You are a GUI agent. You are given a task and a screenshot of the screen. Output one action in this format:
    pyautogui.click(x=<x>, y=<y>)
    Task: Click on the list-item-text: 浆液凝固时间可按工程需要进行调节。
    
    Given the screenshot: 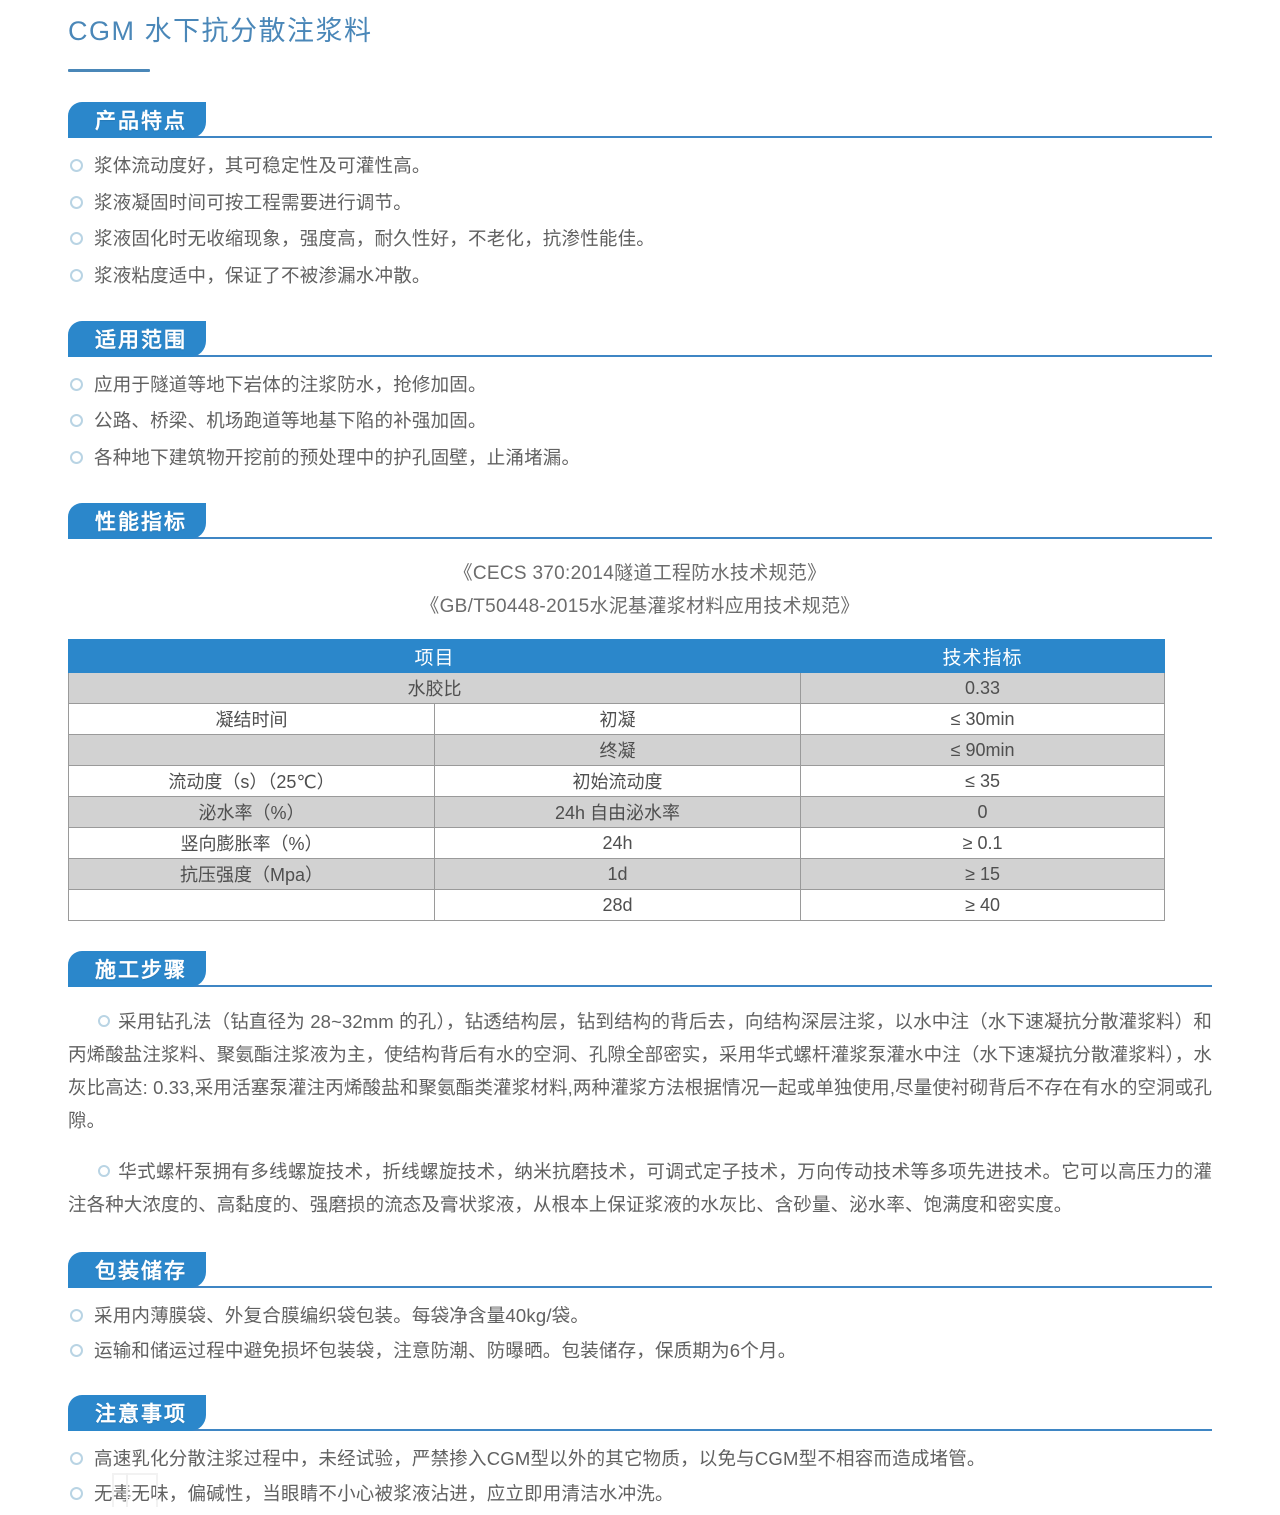 What is the action you would take?
    pyautogui.click(x=253, y=202)
    